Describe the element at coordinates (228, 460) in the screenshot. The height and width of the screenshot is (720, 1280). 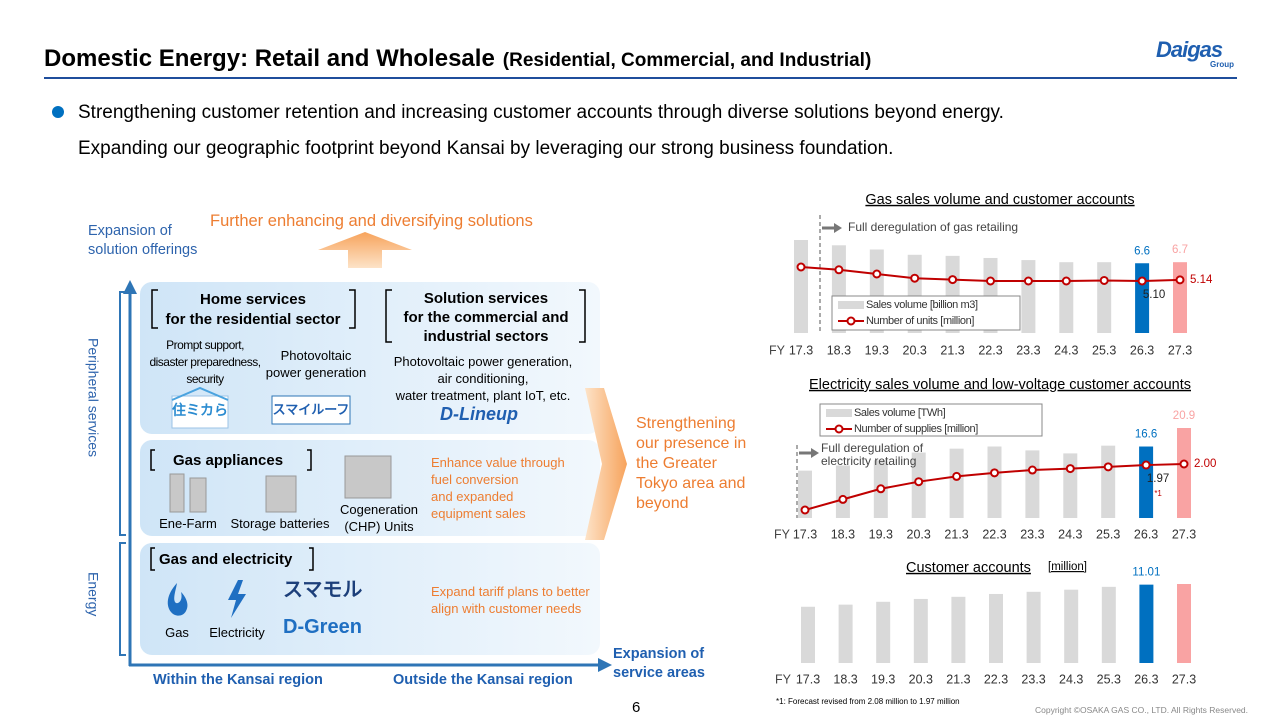
I see `appliances-title: Gas appliances` at that location.